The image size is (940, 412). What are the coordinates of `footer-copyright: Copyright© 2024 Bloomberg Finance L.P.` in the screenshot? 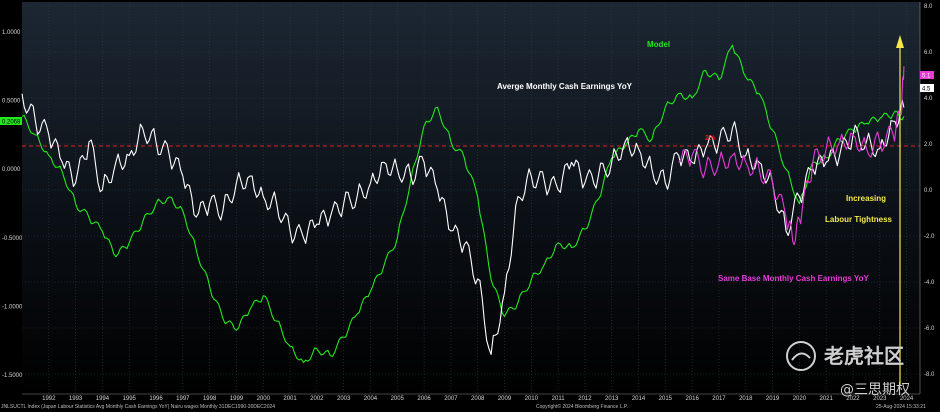 It's located at (582, 406).